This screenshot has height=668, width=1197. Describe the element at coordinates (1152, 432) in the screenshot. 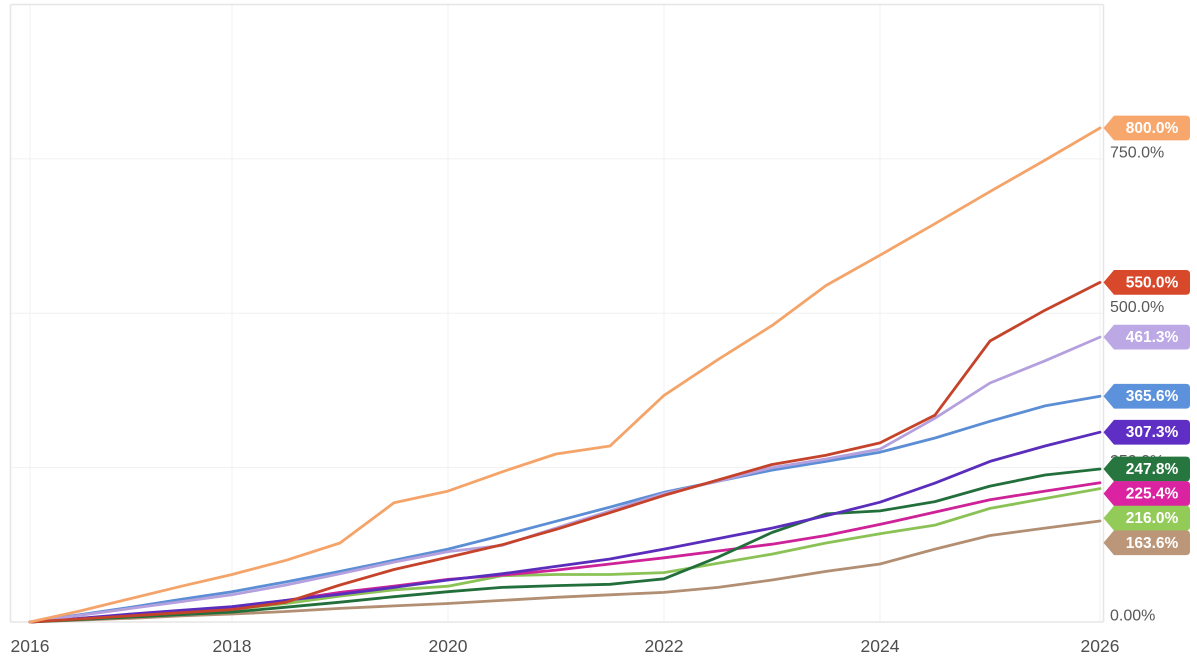

I see `tag-label-violet: 307.3%` at that location.